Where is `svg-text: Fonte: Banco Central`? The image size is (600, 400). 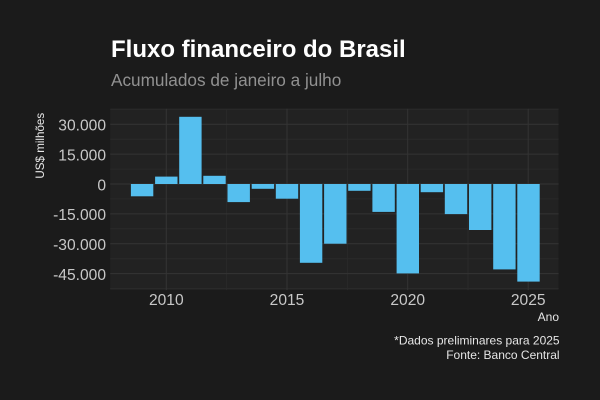
svg-text: Fonte: Banco Central is located at coordinates (502, 355).